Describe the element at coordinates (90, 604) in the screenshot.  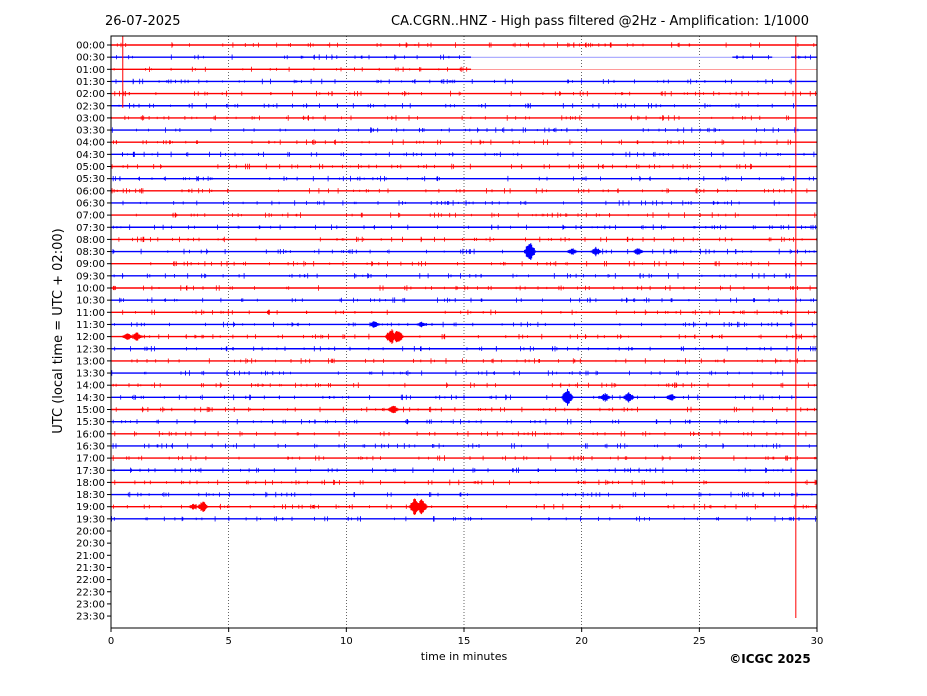
I see `y-tick-label: 23:00` at that location.